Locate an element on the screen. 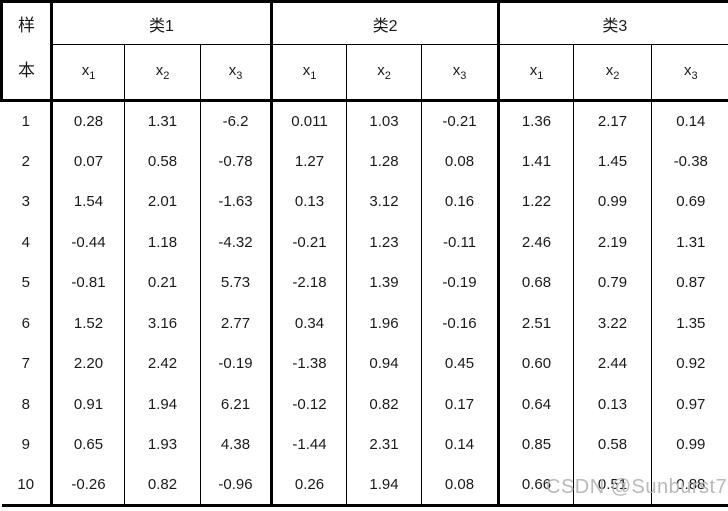  table-row: 5 -0.81 0.21 5.73 -2.18 1.39 -0.19 0.68 0.79 0.87 is located at coordinates (364, 282).